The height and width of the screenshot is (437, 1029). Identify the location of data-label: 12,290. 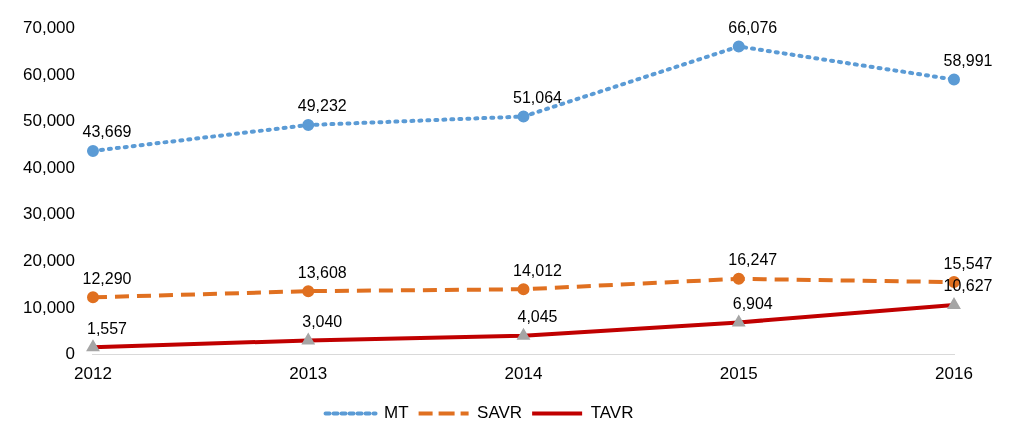
(107, 278).